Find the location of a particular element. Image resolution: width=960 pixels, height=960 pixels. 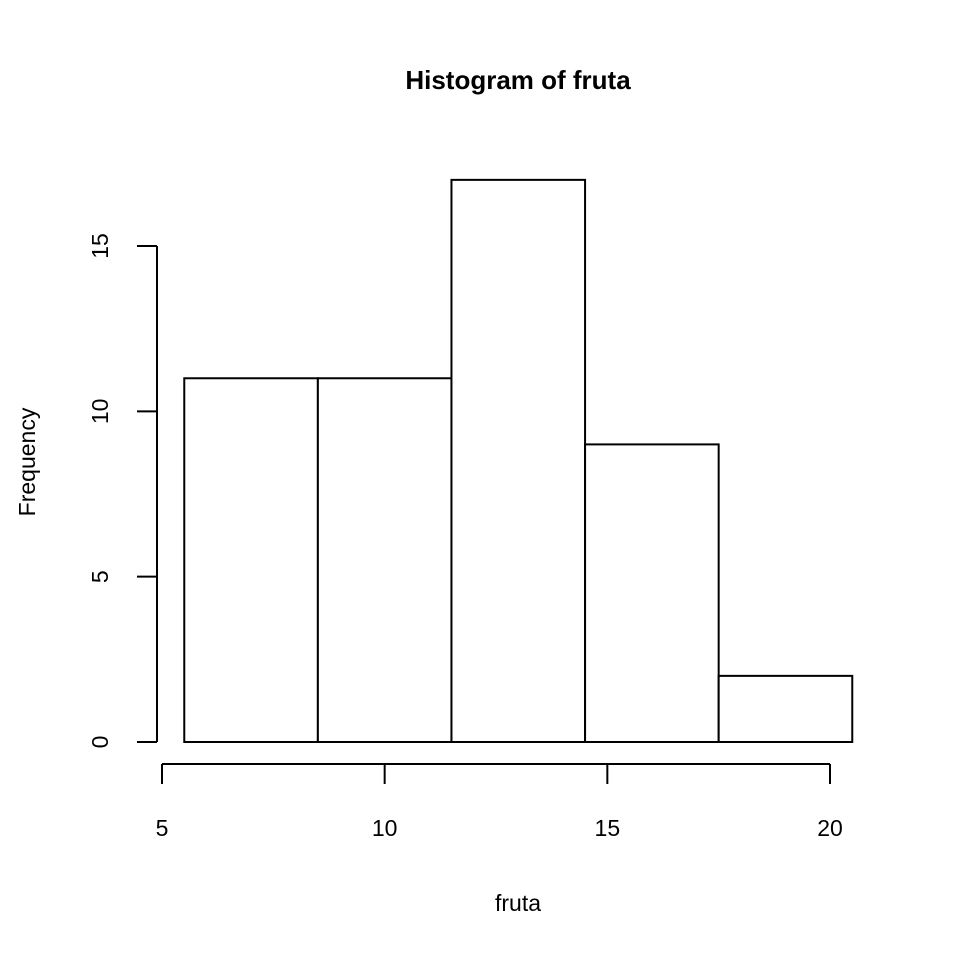

x-tick-label-5: 5 is located at coordinates (162, 828).